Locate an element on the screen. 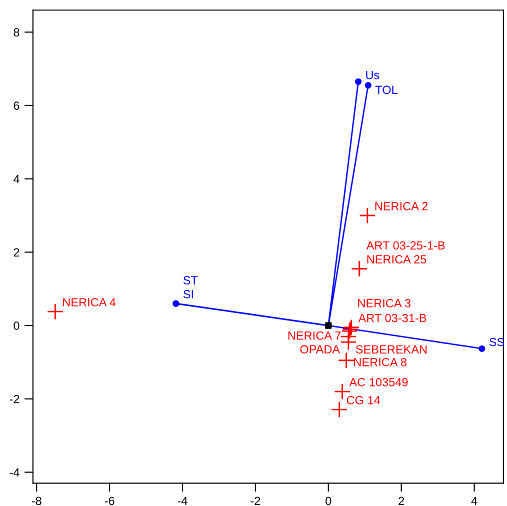 The height and width of the screenshot is (506, 507). y-tick-label: 6 is located at coordinates (17, 106).